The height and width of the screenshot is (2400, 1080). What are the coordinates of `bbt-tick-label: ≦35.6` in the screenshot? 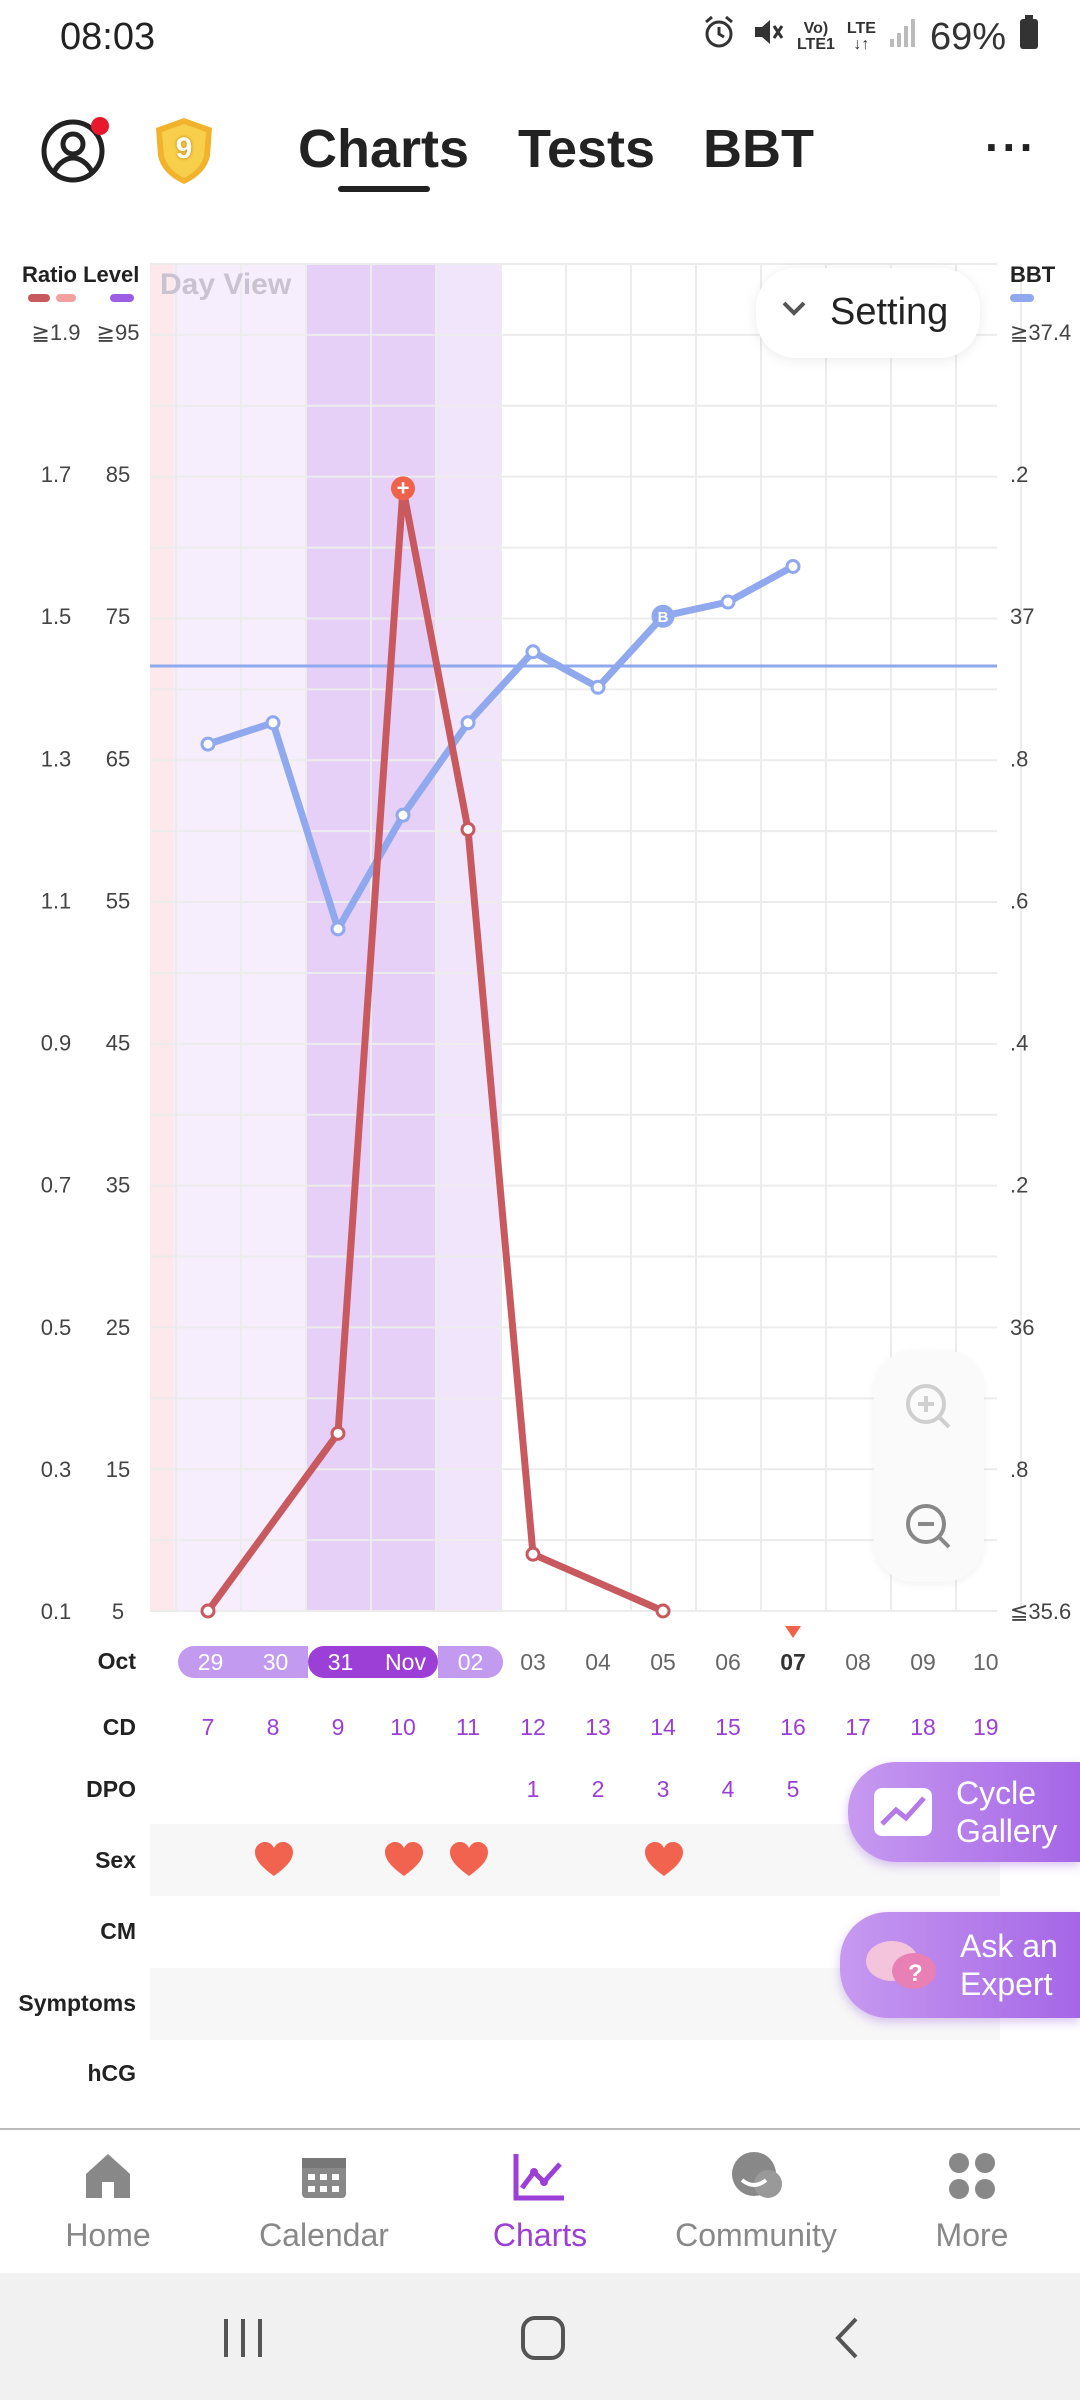 It's located at (1040, 1611).